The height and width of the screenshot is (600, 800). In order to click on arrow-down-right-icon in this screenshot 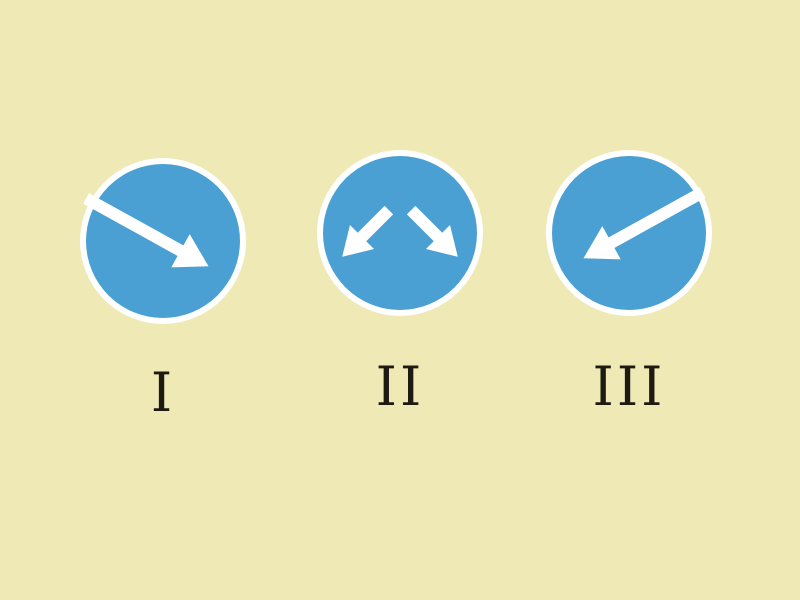, I will do `click(163, 241)`.